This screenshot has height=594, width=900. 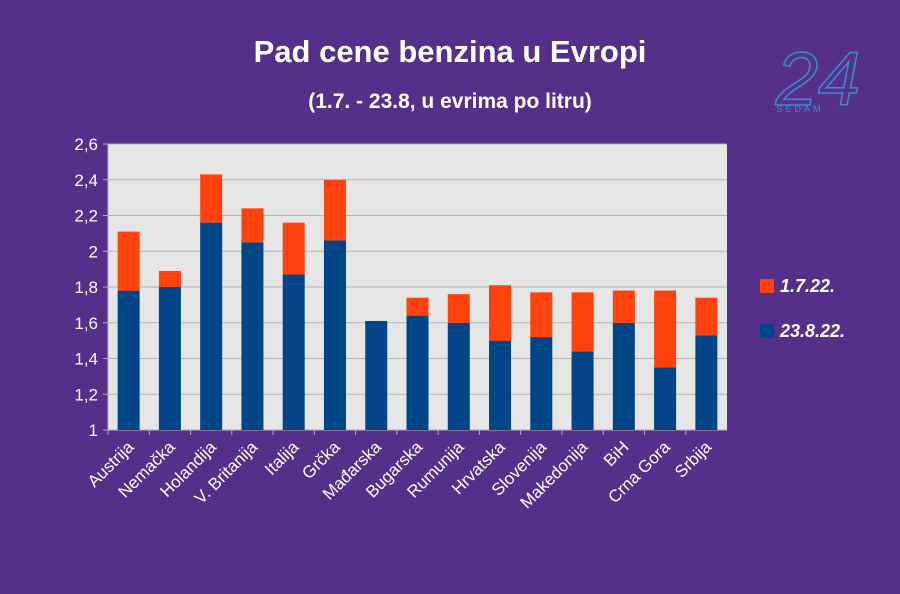 What do you see at coordinates (582, 322) in the screenshot?
I see `bar-Makedonija-1.7.22` at bounding box center [582, 322].